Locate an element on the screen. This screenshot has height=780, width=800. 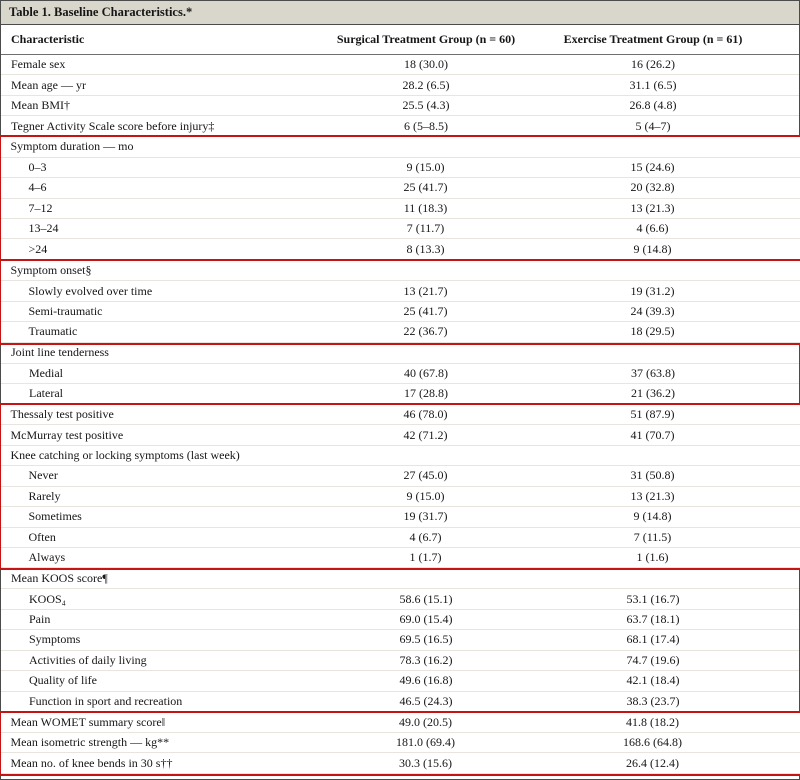
table-row: 7–12 11 (18.3) 13 (21.3) is located at coordinates (400, 208).